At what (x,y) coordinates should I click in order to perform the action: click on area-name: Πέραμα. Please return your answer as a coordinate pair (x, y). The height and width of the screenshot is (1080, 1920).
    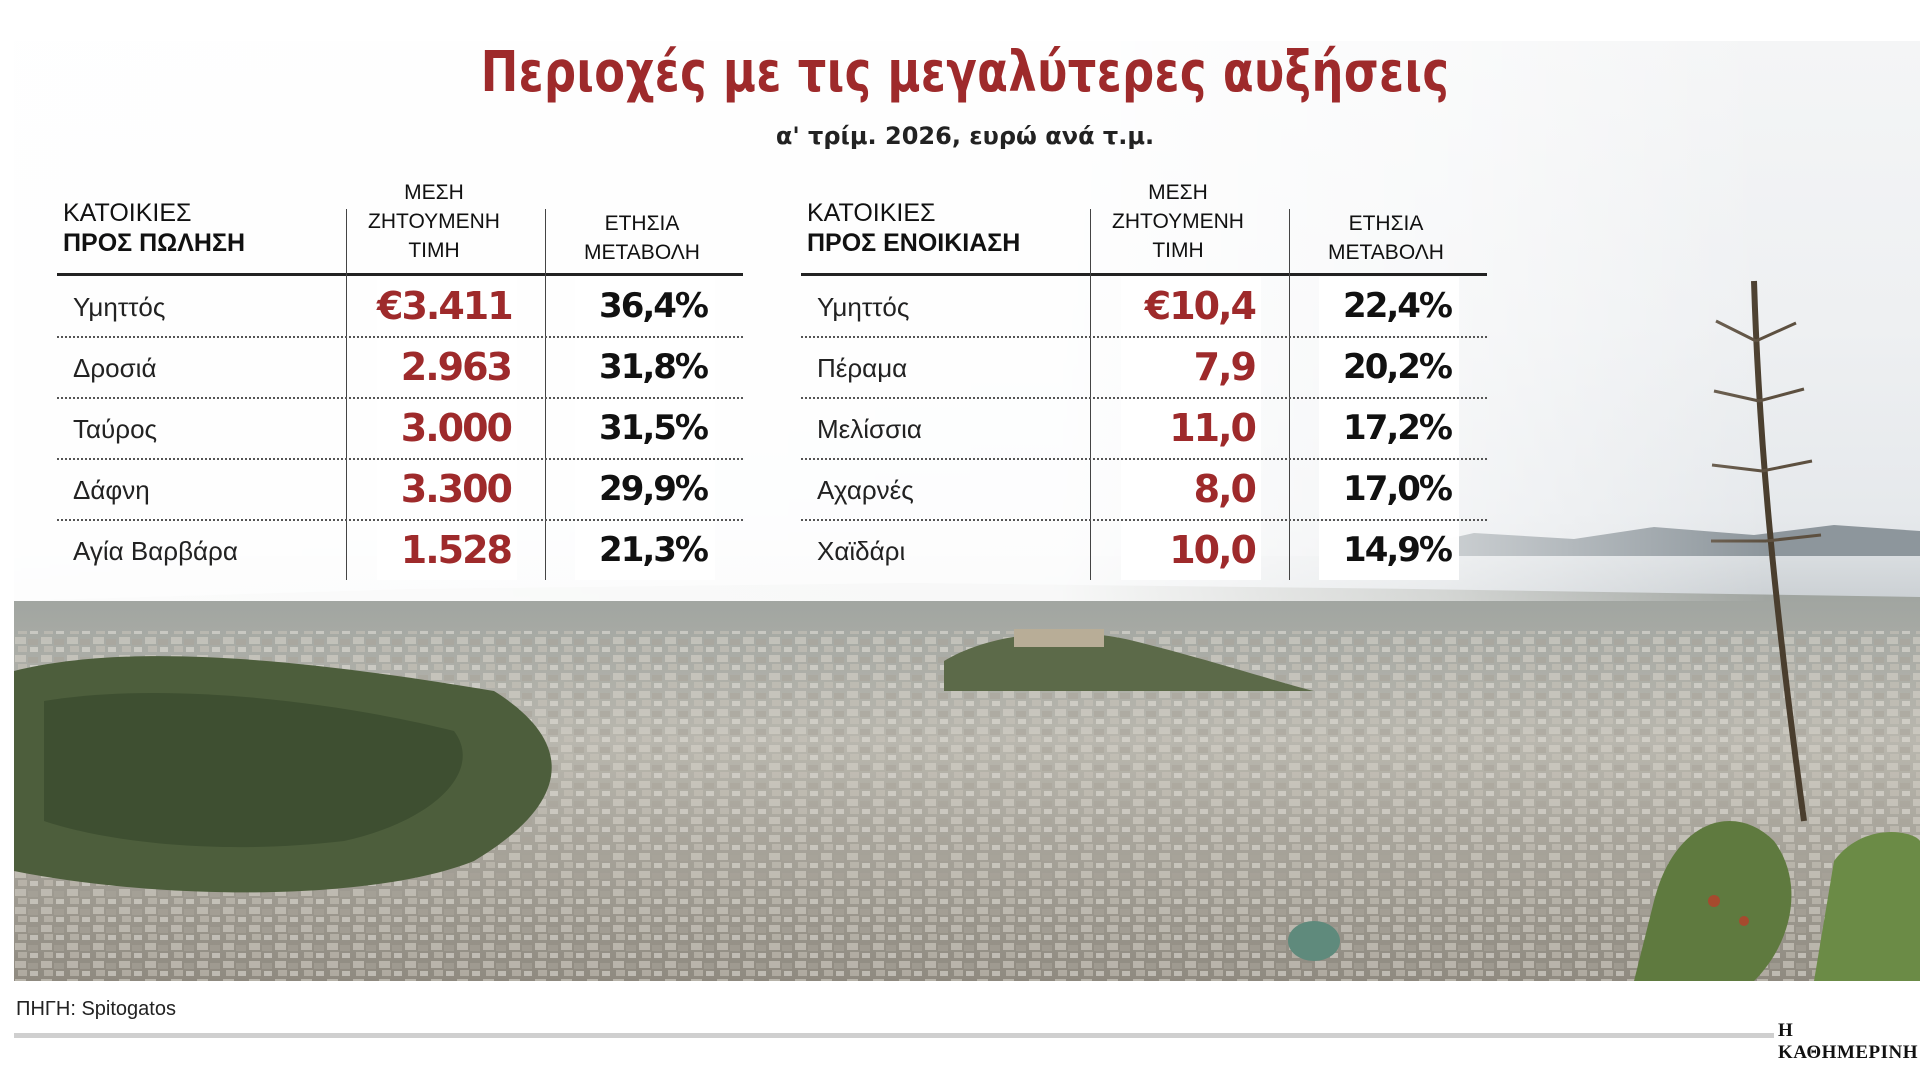
    Looking at the image, I should click on (862, 368).